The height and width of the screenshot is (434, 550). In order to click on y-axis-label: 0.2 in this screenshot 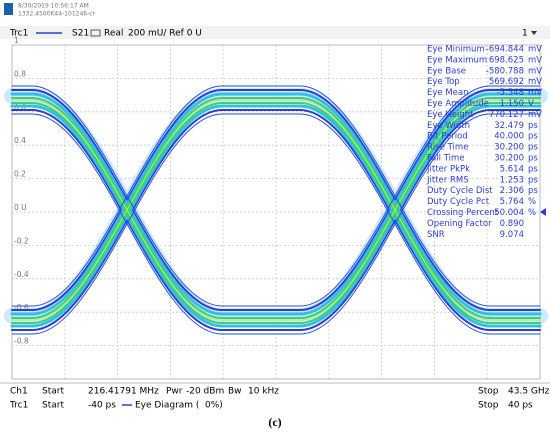, I will do `click(20, 174)`.